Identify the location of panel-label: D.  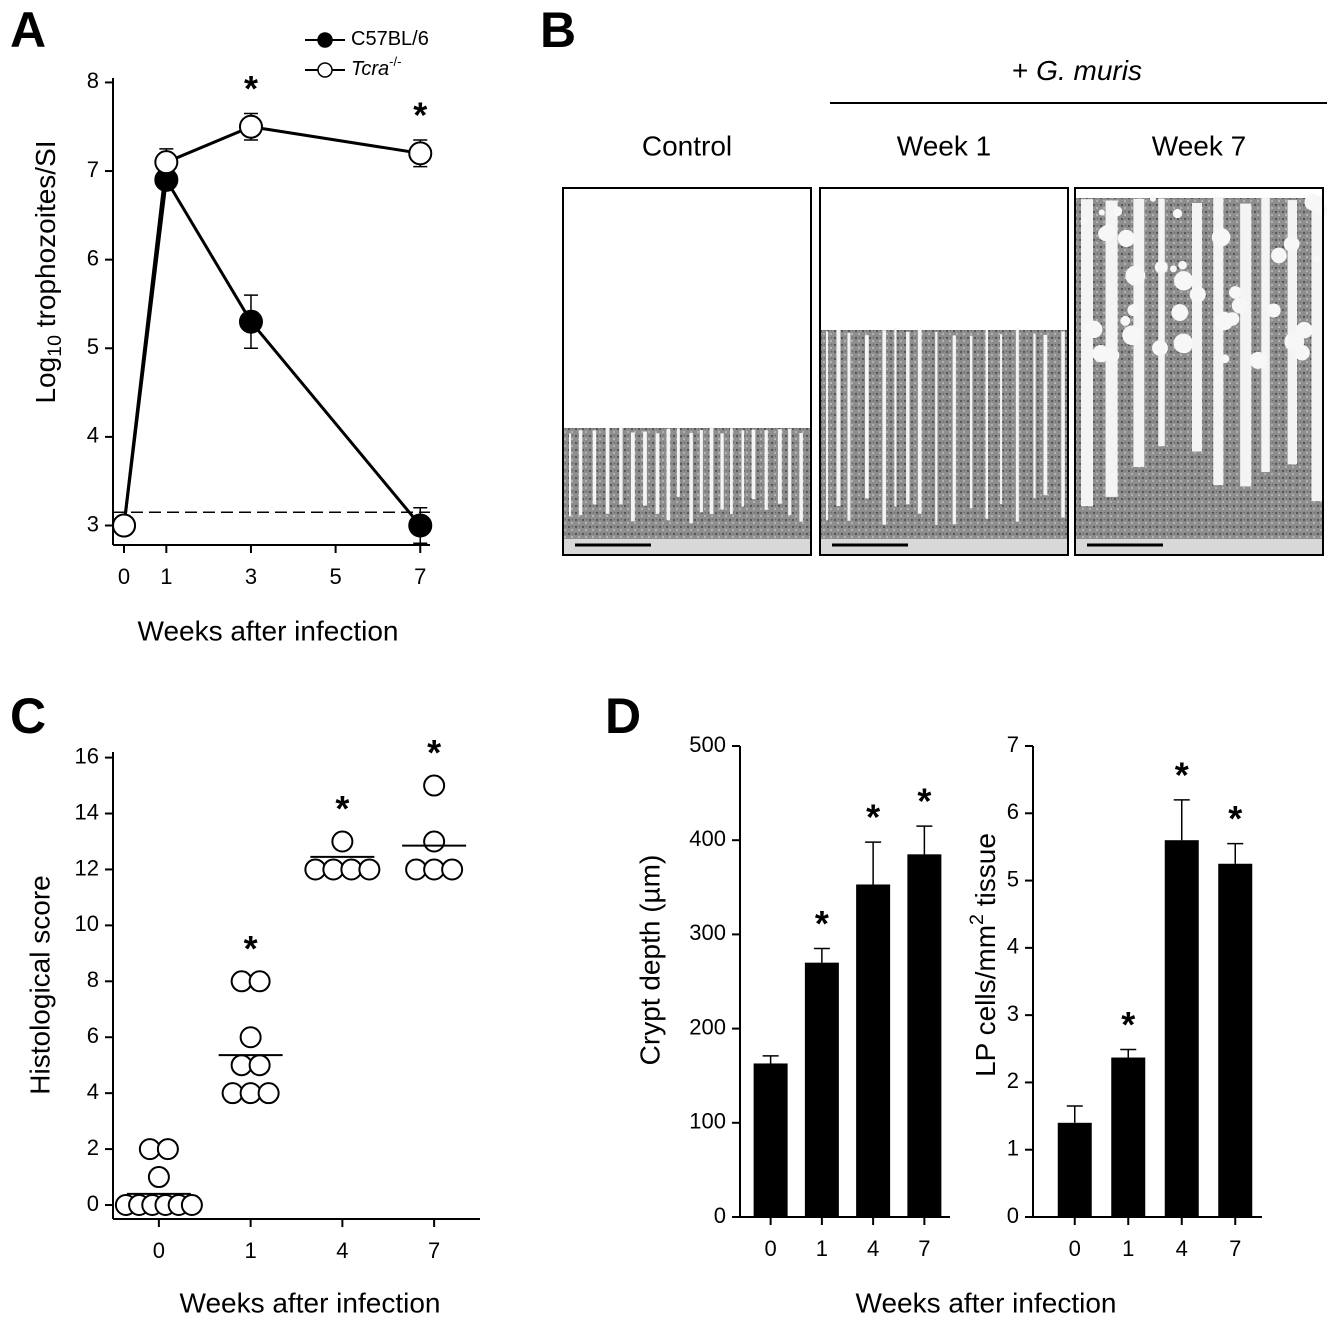
(623, 716).